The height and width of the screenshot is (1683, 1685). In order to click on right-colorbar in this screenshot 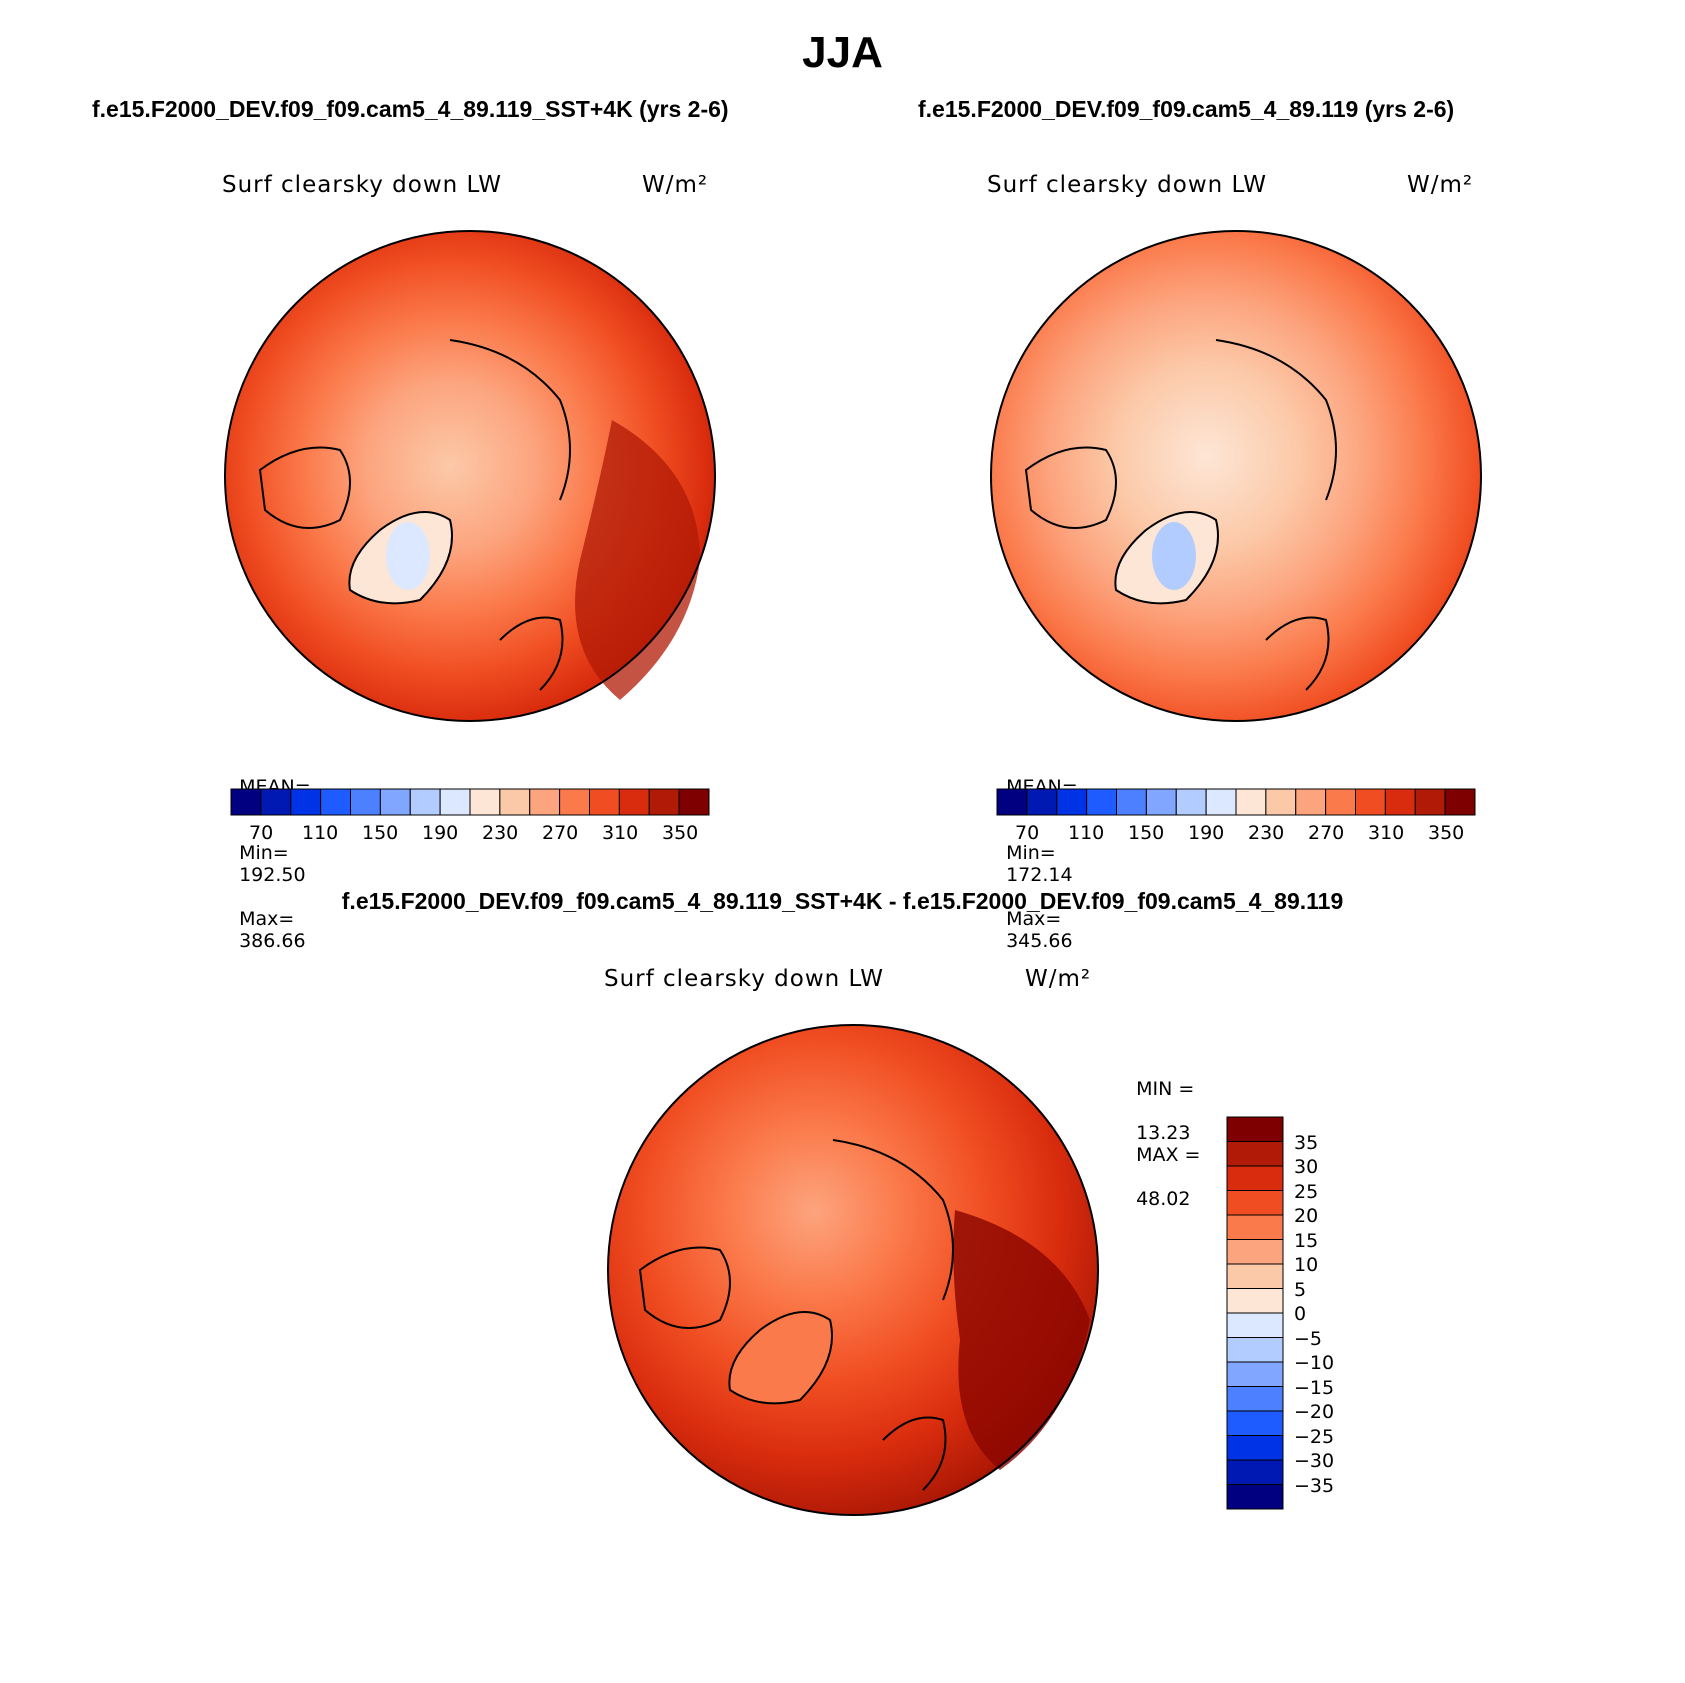, I will do `click(1236, 802)`.